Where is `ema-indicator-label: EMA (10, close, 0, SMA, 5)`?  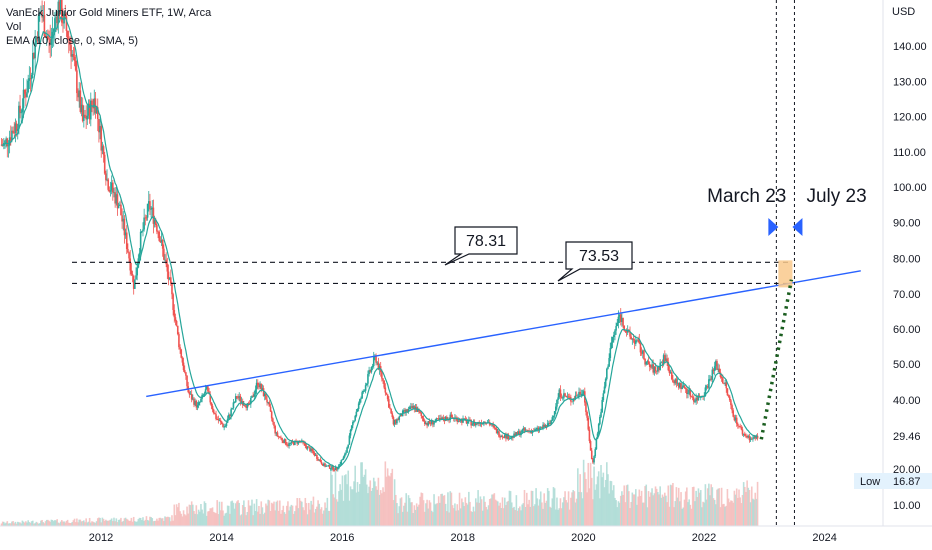
ema-indicator-label: EMA (10, close, 0, SMA, 5) is located at coordinates (72, 41).